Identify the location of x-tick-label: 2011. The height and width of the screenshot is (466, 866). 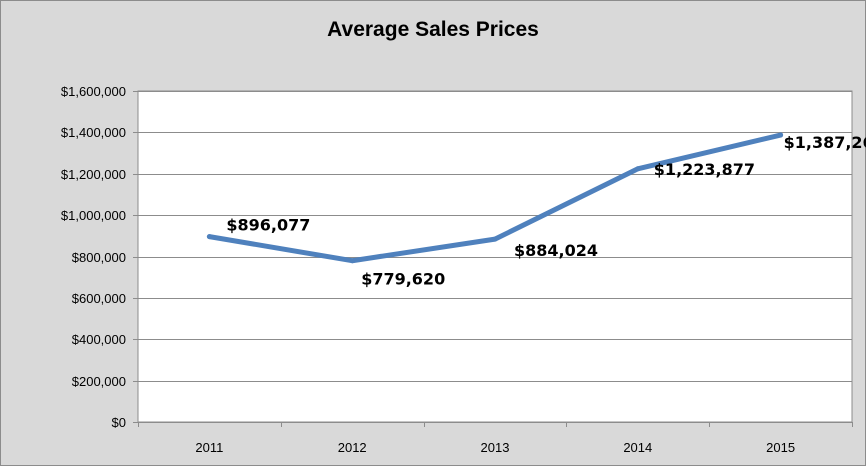
(209, 447).